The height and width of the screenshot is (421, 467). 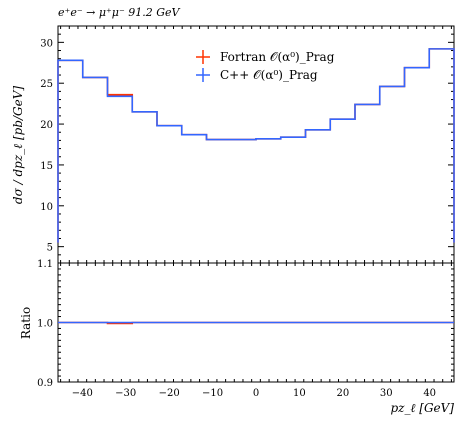 What do you see at coordinates (169, 393) in the screenshot?
I see `x-tick-label: −20` at bounding box center [169, 393].